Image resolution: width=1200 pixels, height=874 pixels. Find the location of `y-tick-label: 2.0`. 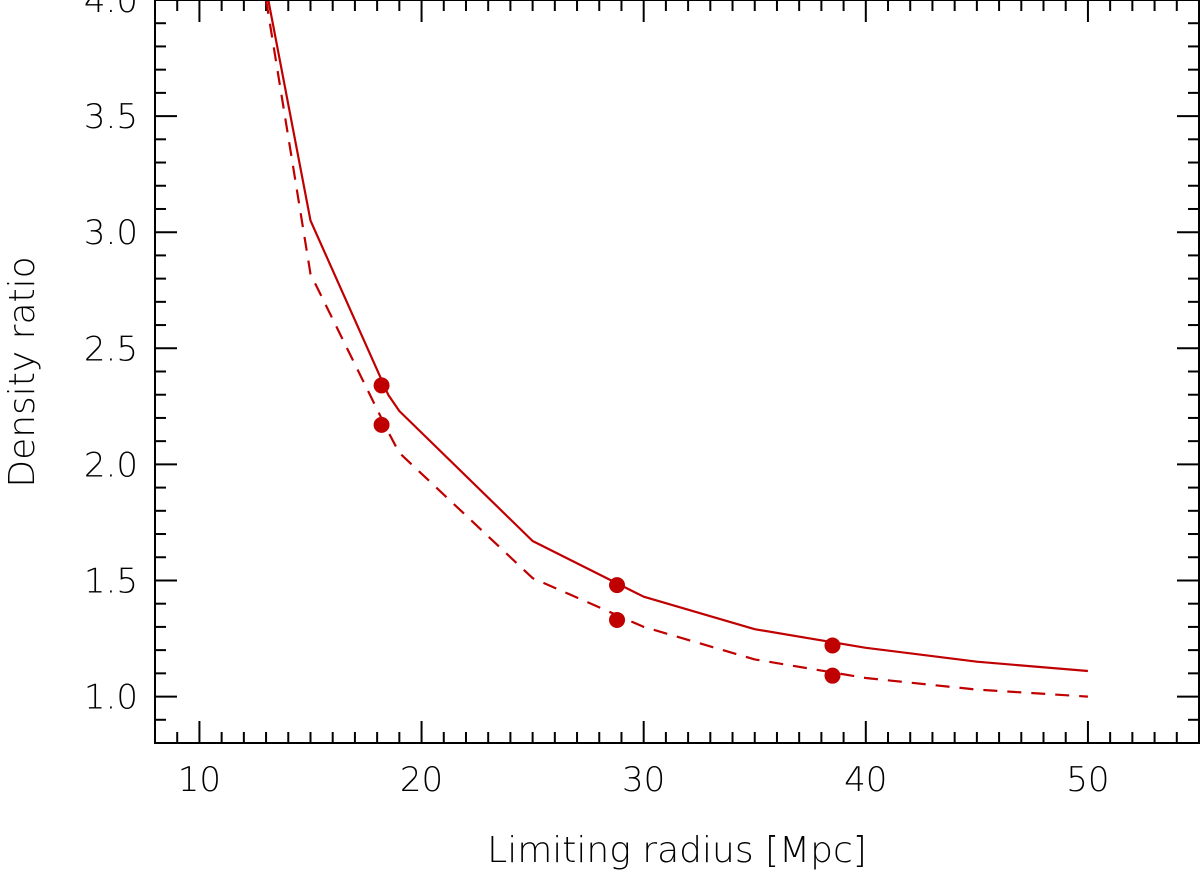

y-tick-label: 2.0 is located at coordinates (111, 465).